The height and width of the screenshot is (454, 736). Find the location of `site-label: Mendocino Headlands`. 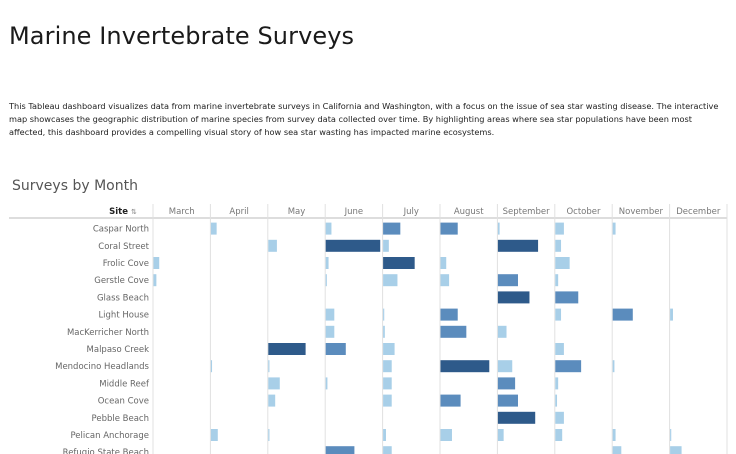

site-label: Mendocino Headlands is located at coordinates (102, 367).